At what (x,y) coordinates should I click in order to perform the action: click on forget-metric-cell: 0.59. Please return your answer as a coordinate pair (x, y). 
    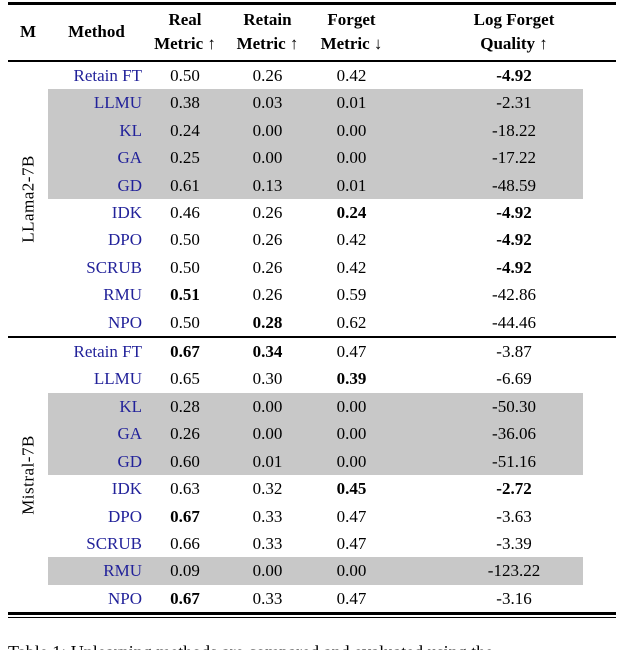
    Looking at the image, I should click on (351, 295).